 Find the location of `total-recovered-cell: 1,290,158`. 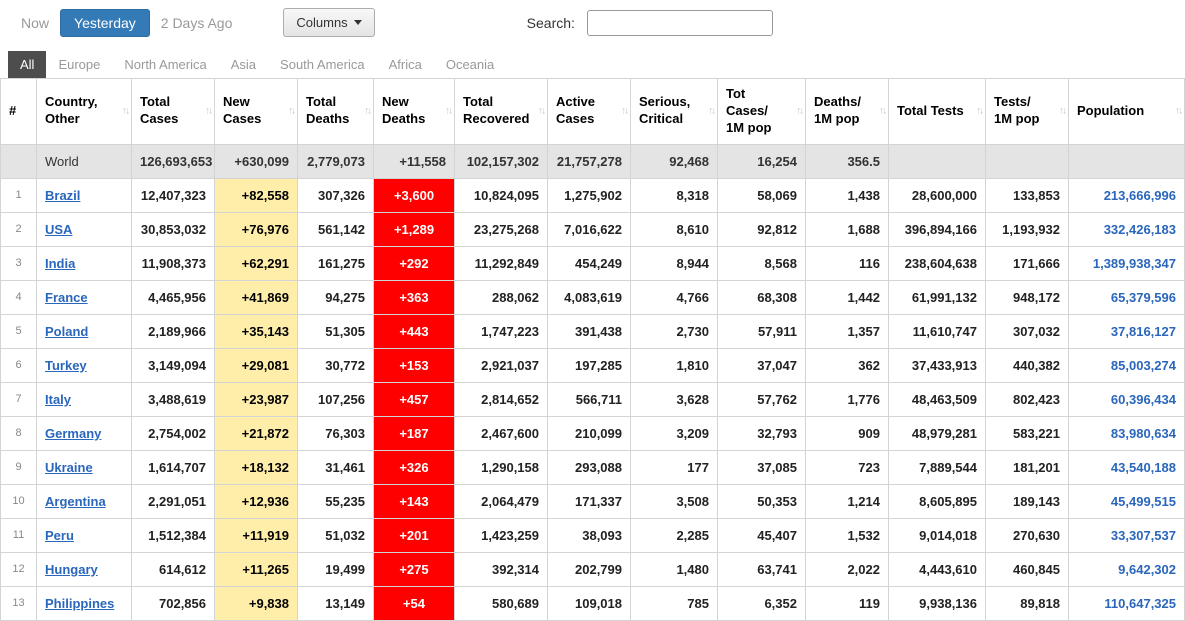

total-recovered-cell: 1,290,158 is located at coordinates (501, 467).